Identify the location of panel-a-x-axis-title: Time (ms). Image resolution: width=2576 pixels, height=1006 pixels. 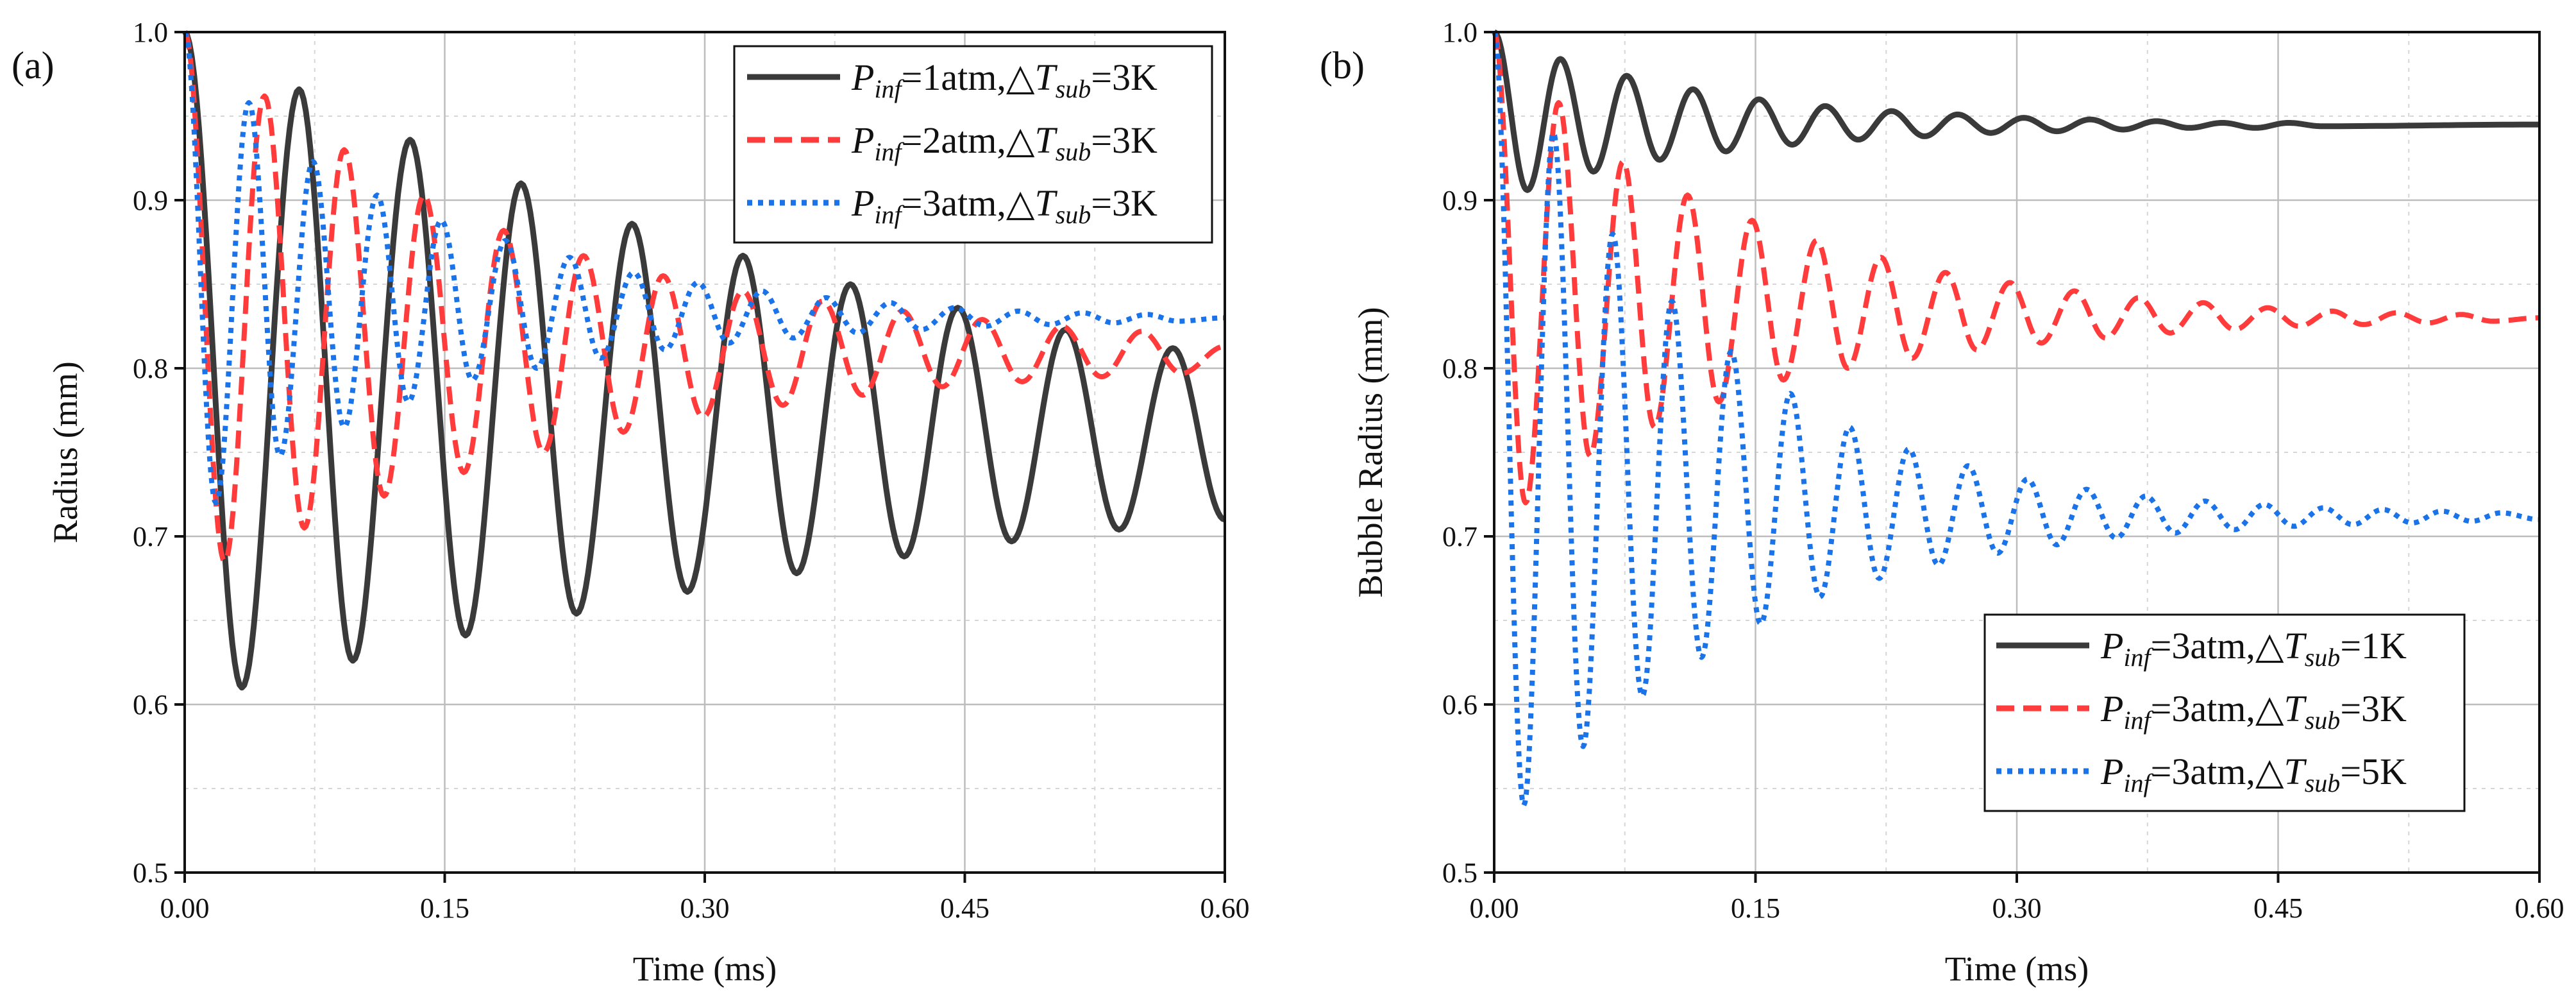
(705, 969).